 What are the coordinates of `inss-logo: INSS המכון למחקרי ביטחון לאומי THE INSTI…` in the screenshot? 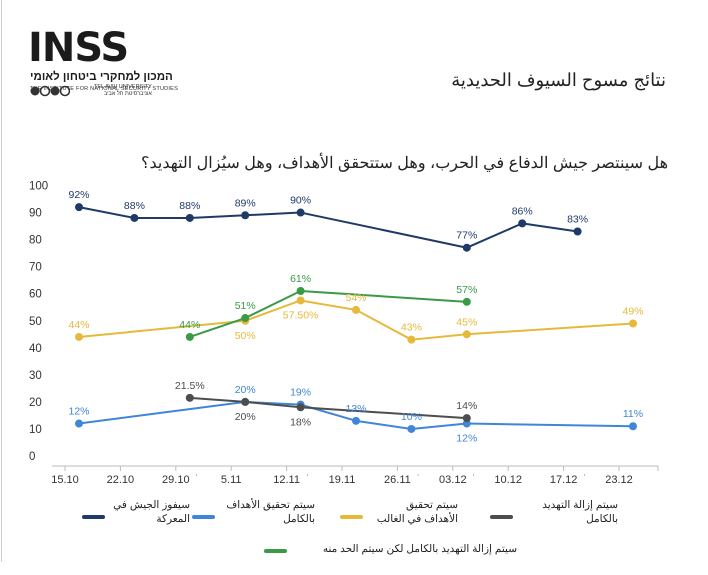 It's located at (103, 61).